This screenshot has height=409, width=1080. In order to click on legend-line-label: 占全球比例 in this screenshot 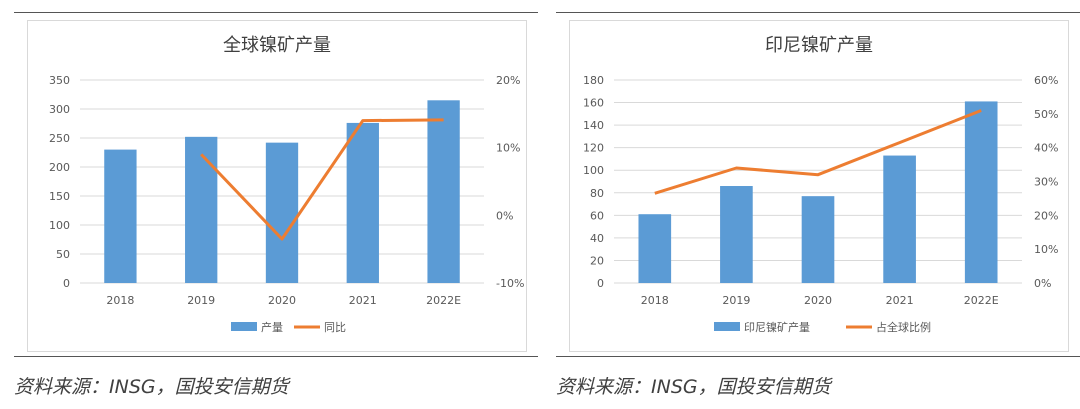, I will do `click(903, 327)`.